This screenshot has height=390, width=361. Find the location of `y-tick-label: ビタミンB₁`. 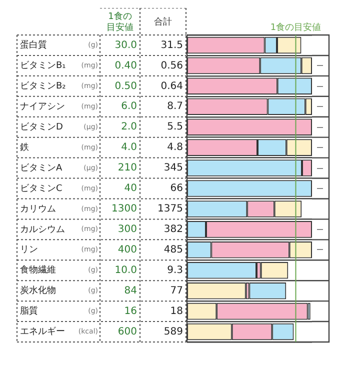

y-tick-label: ビタミンB₁ is located at coordinates (43, 66).